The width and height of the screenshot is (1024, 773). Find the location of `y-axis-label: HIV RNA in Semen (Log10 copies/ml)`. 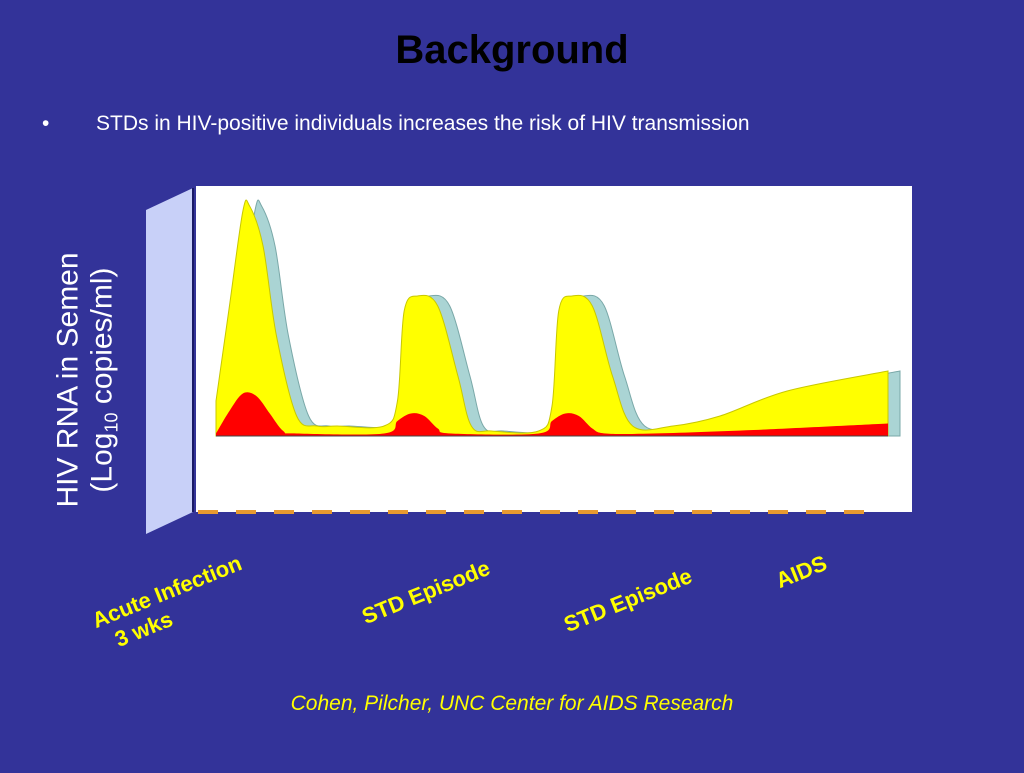

y-axis-label: HIV RNA in Semen (Log10 copies/ml) is located at coordinates (90, 379).